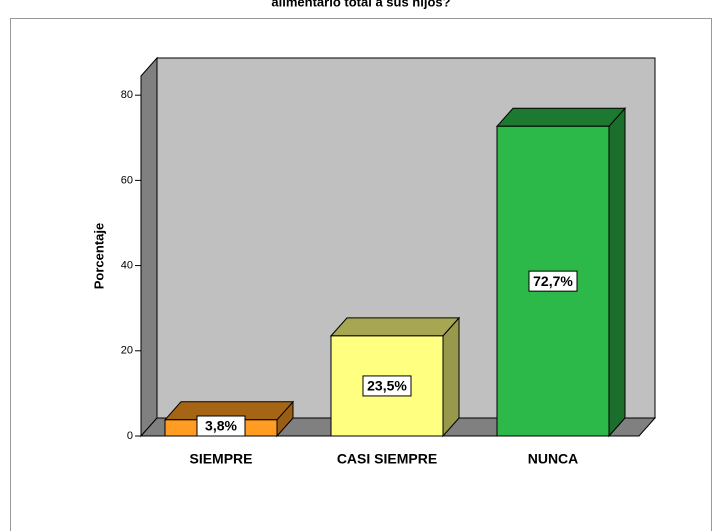 This screenshot has height=531, width=723. What do you see at coordinates (360, 4) in the screenshot?
I see `chart-title: alimentario total a sus hijos?` at bounding box center [360, 4].